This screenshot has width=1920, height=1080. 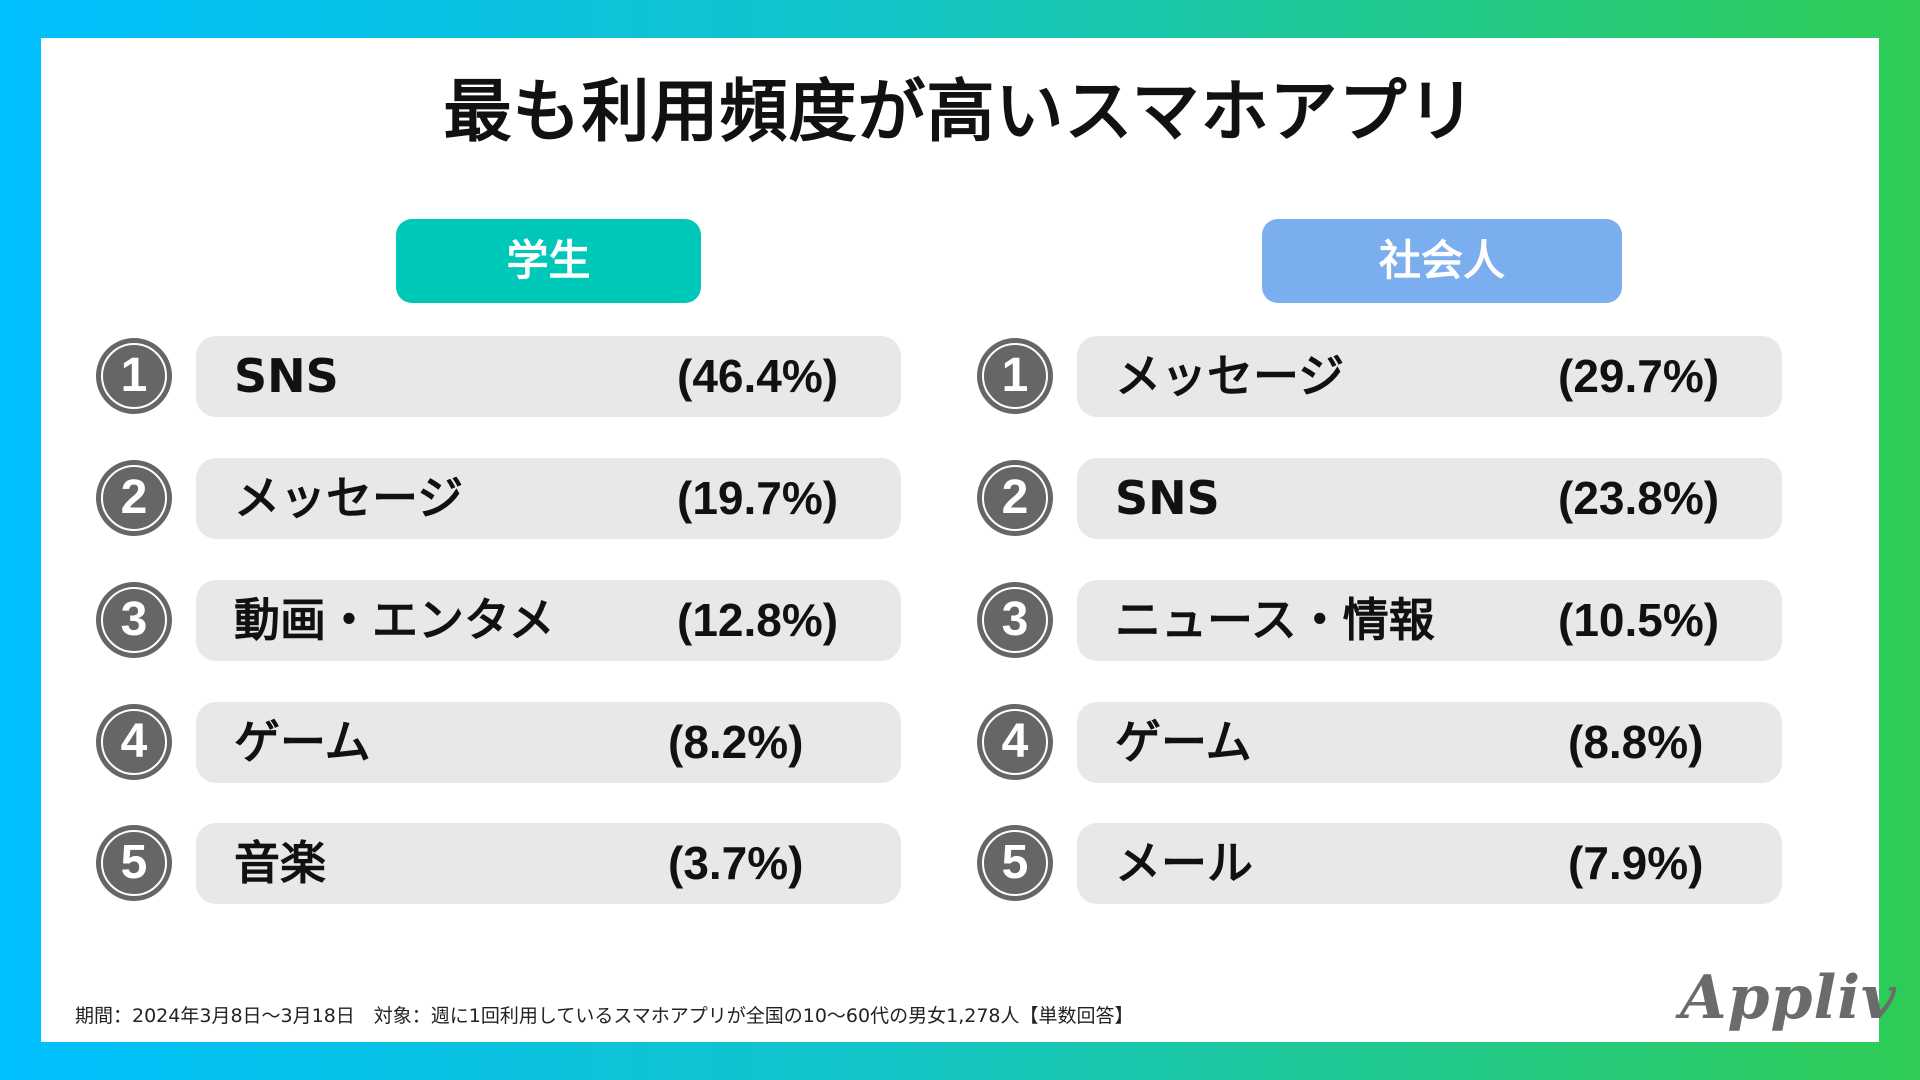 What do you see at coordinates (1639, 376) in the screenshot?
I see `percent-value: (29.7%)` at bounding box center [1639, 376].